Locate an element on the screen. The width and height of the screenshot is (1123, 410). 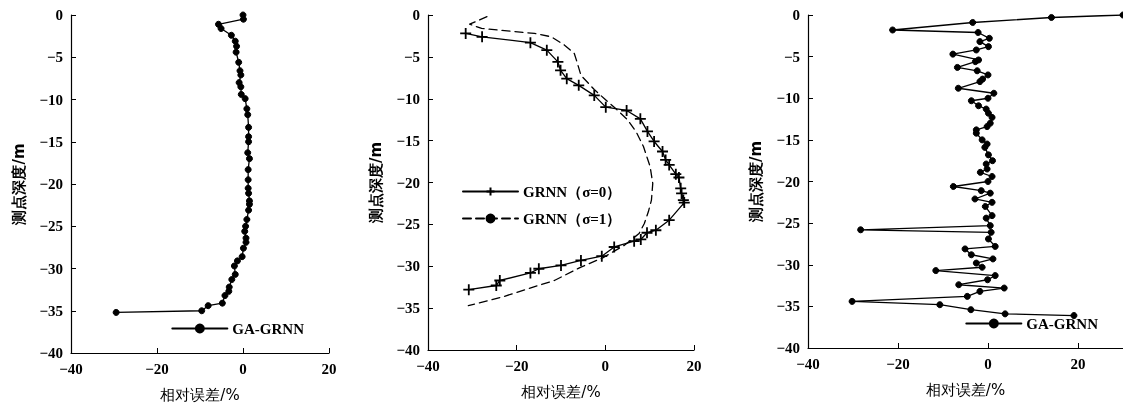
legend-label: GRNN（σ=1） is located at coordinates (572, 218).